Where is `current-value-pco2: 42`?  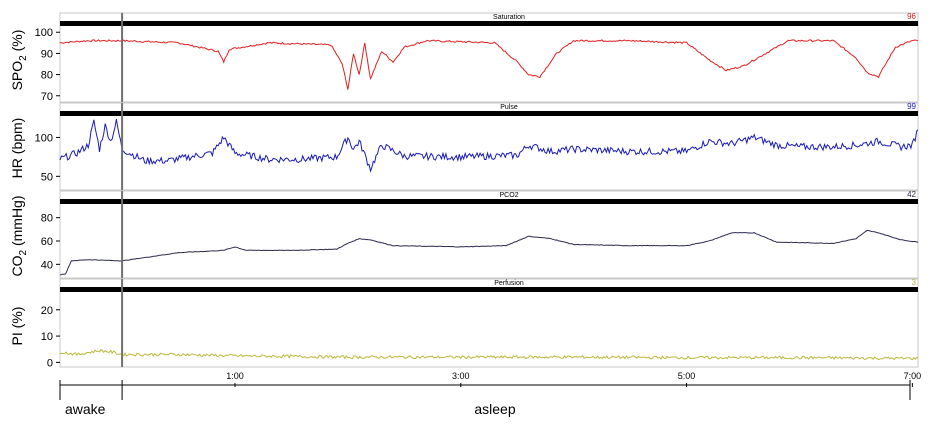
current-value-pco2: 42 is located at coordinates (911, 194).